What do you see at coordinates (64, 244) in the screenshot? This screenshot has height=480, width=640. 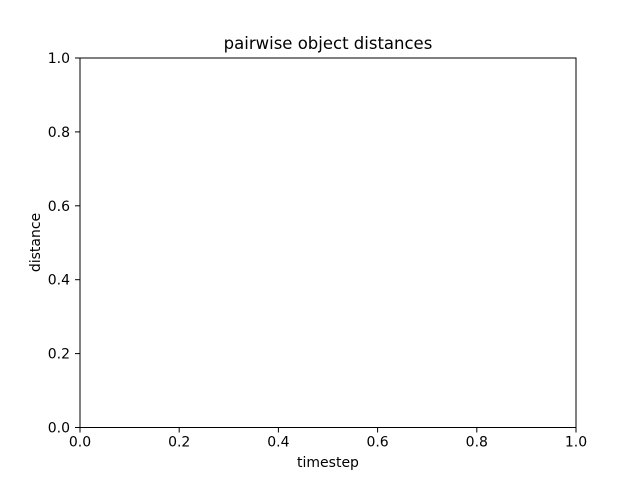 I see `y-axis: 0.0 0.2 0.4 0.6 0.8 1.0` at bounding box center [64, 244].